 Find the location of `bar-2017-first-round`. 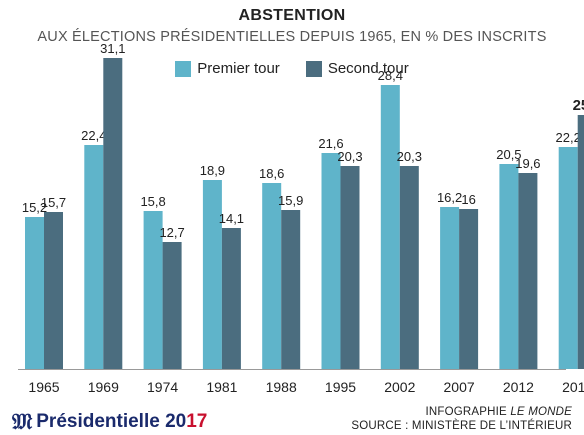

bar-2017-first-round is located at coordinates (568, 258).